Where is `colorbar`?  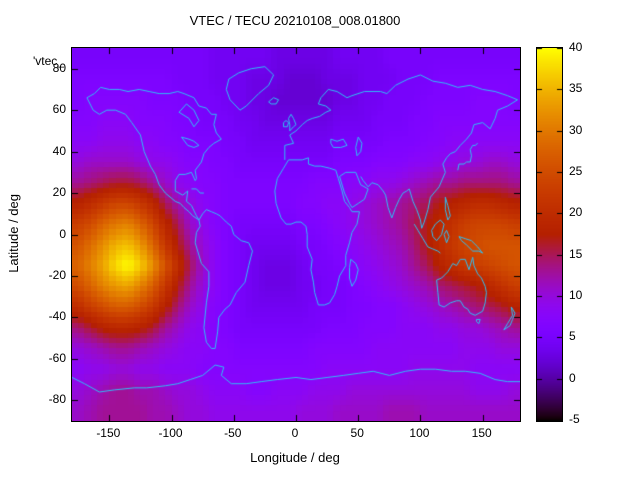 colorbar is located at coordinates (549, 234).